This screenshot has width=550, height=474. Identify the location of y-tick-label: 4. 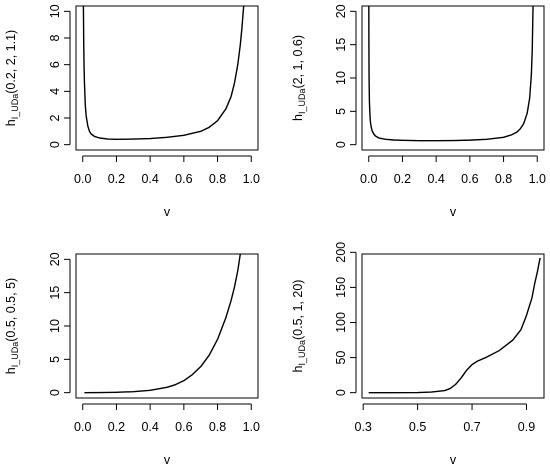
(55, 91).